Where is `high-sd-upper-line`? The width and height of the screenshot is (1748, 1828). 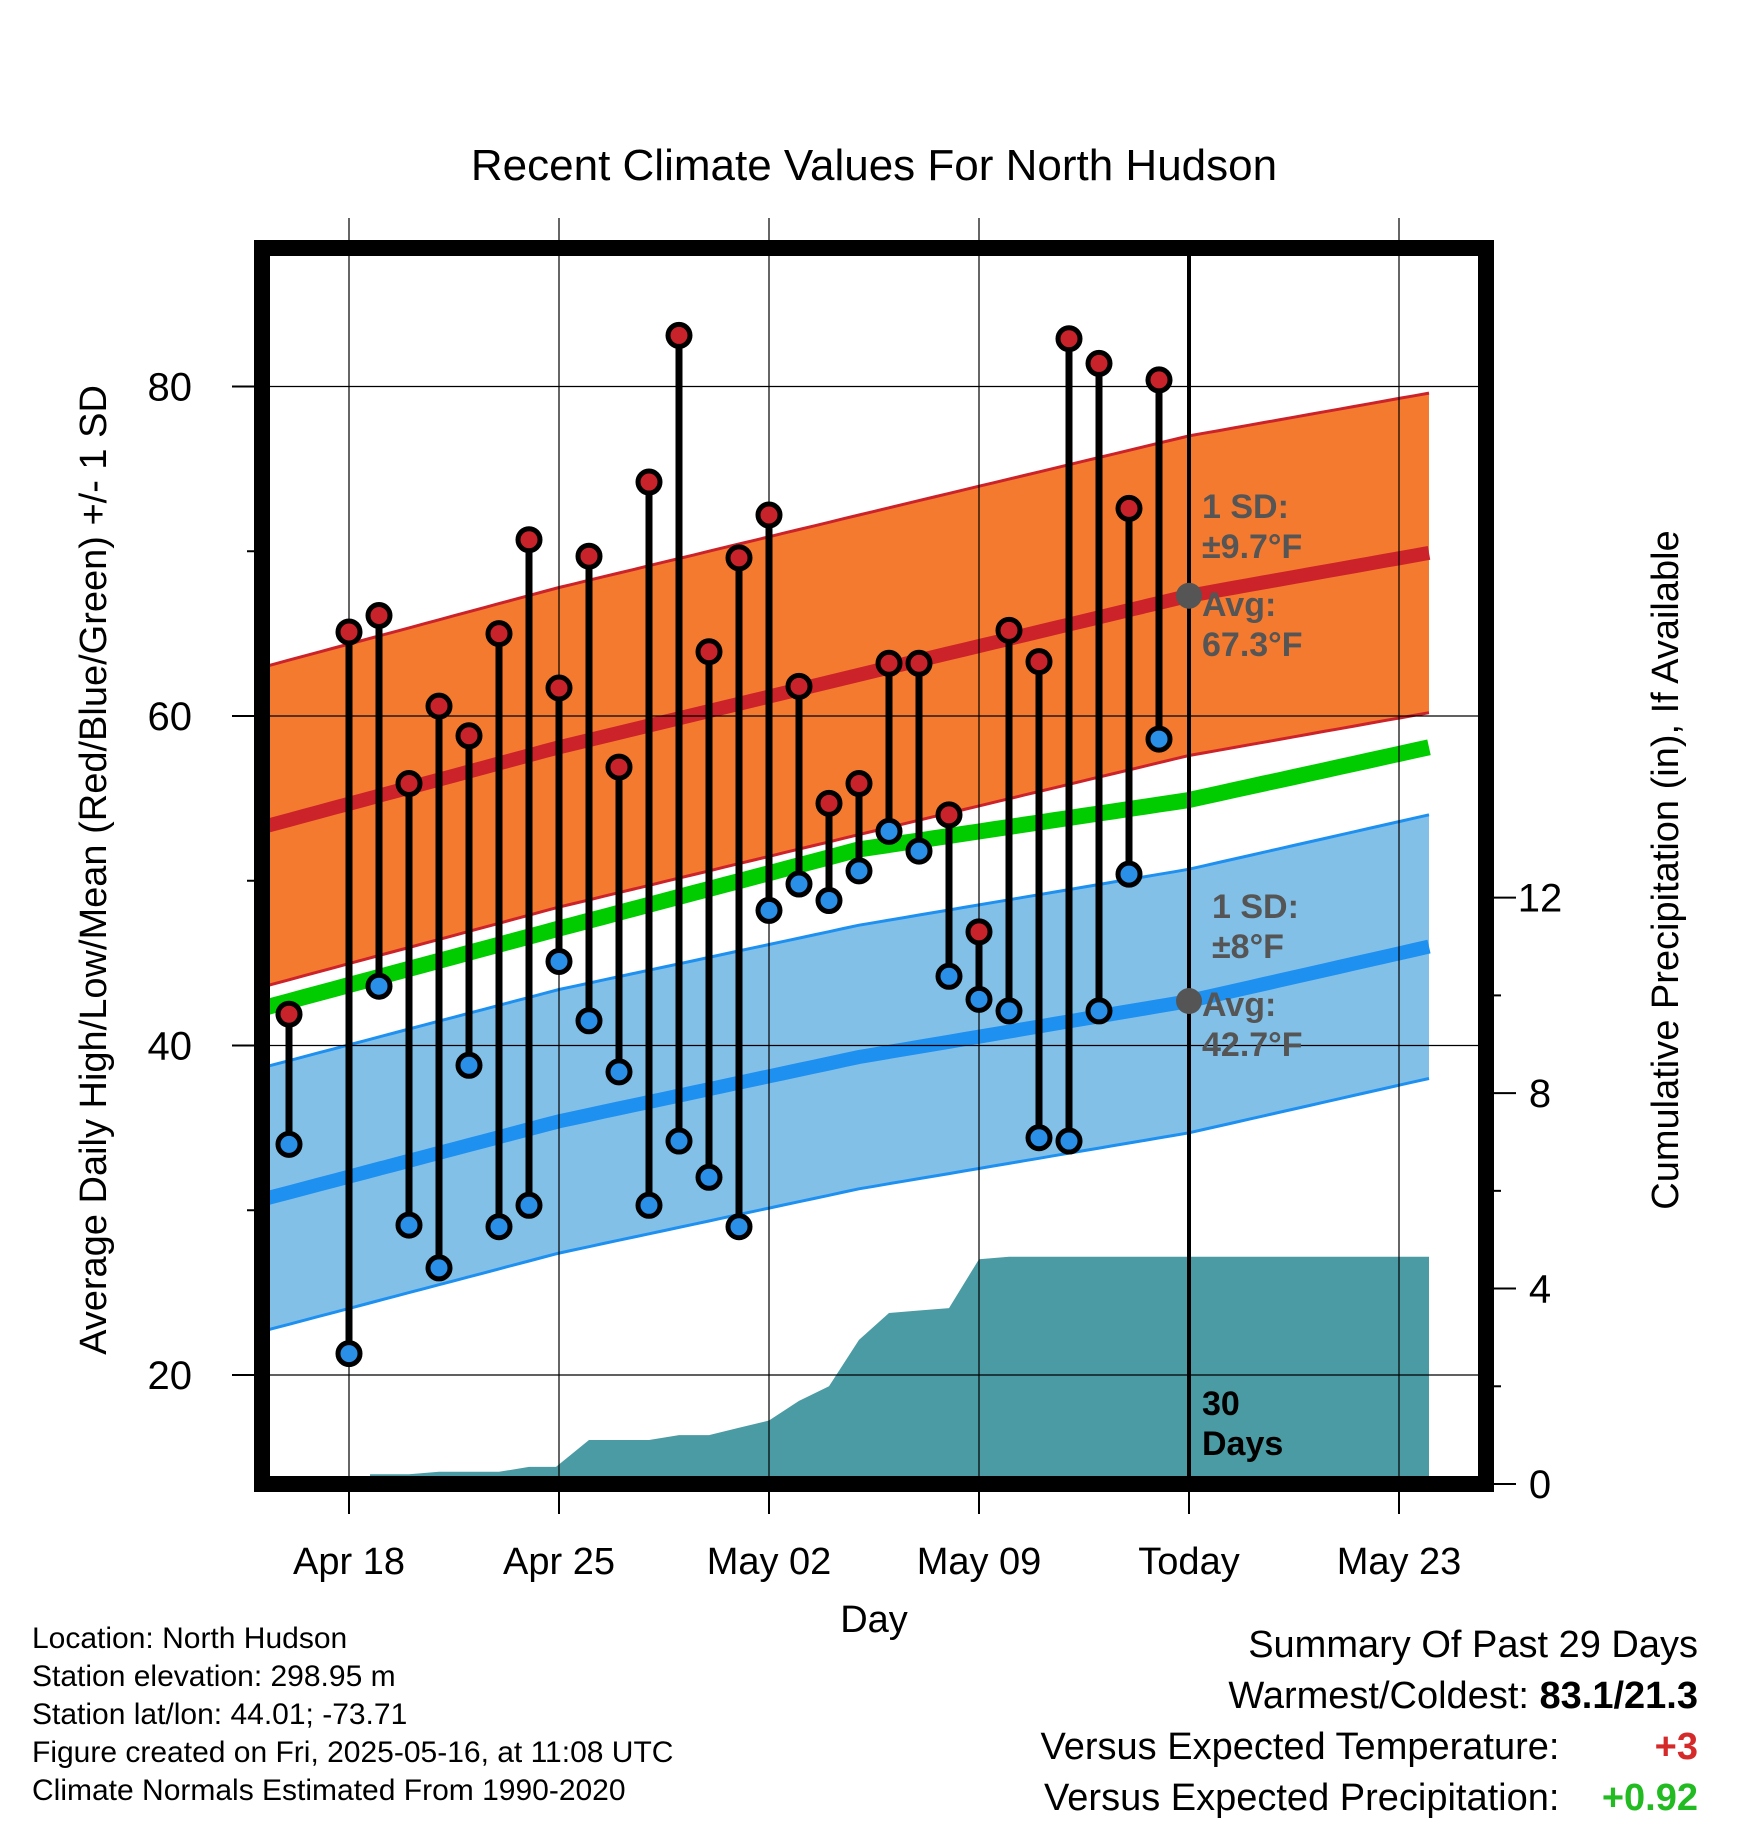 high-sd-upper-line is located at coordinates (844, 530).